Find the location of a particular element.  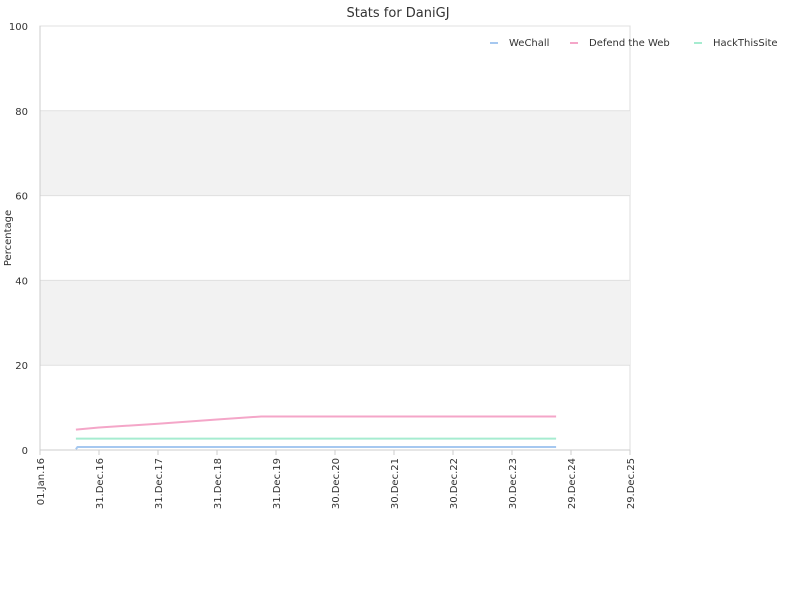

y-tick-label: 20 is located at coordinates (21, 366).